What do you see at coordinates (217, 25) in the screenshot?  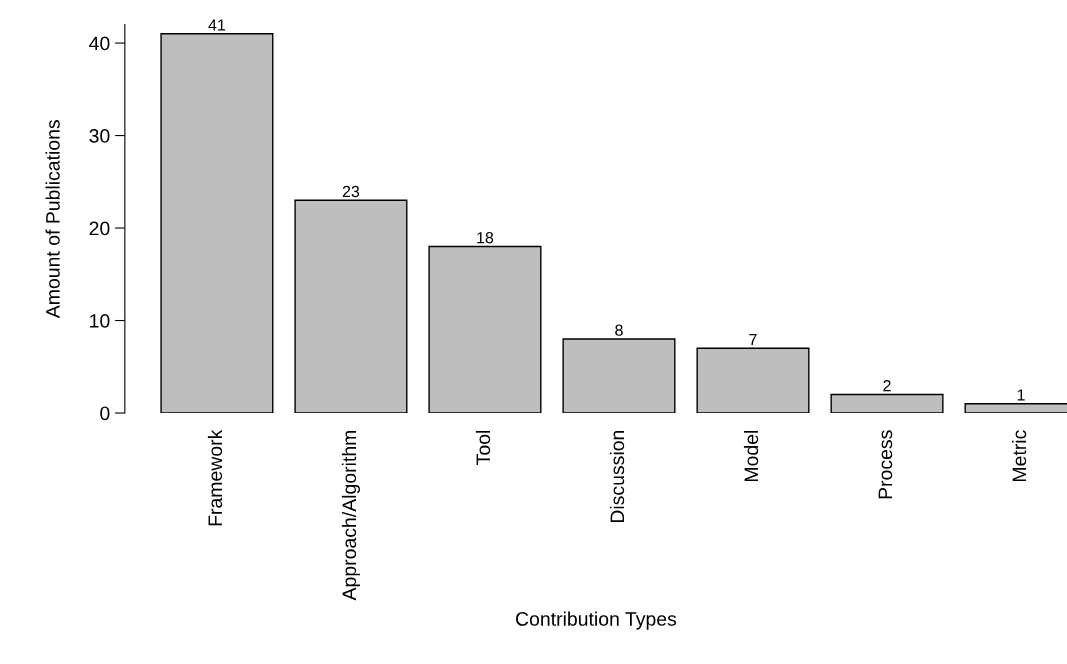 I see `data-label: 41` at bounding box center [217, 25].